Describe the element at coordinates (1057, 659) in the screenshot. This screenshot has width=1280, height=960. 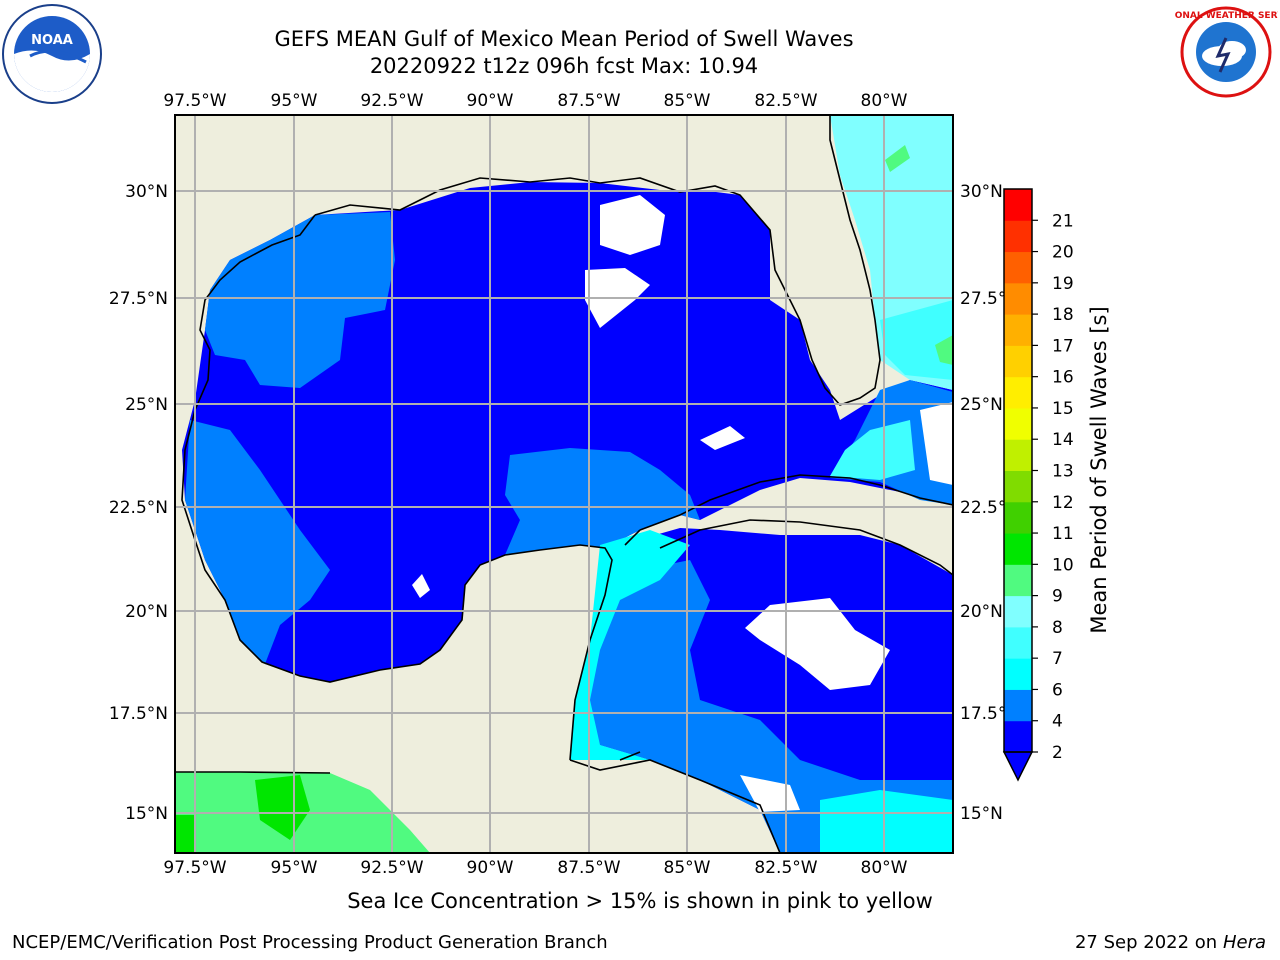
I see `colorbar-tick-label: 7` at that location.